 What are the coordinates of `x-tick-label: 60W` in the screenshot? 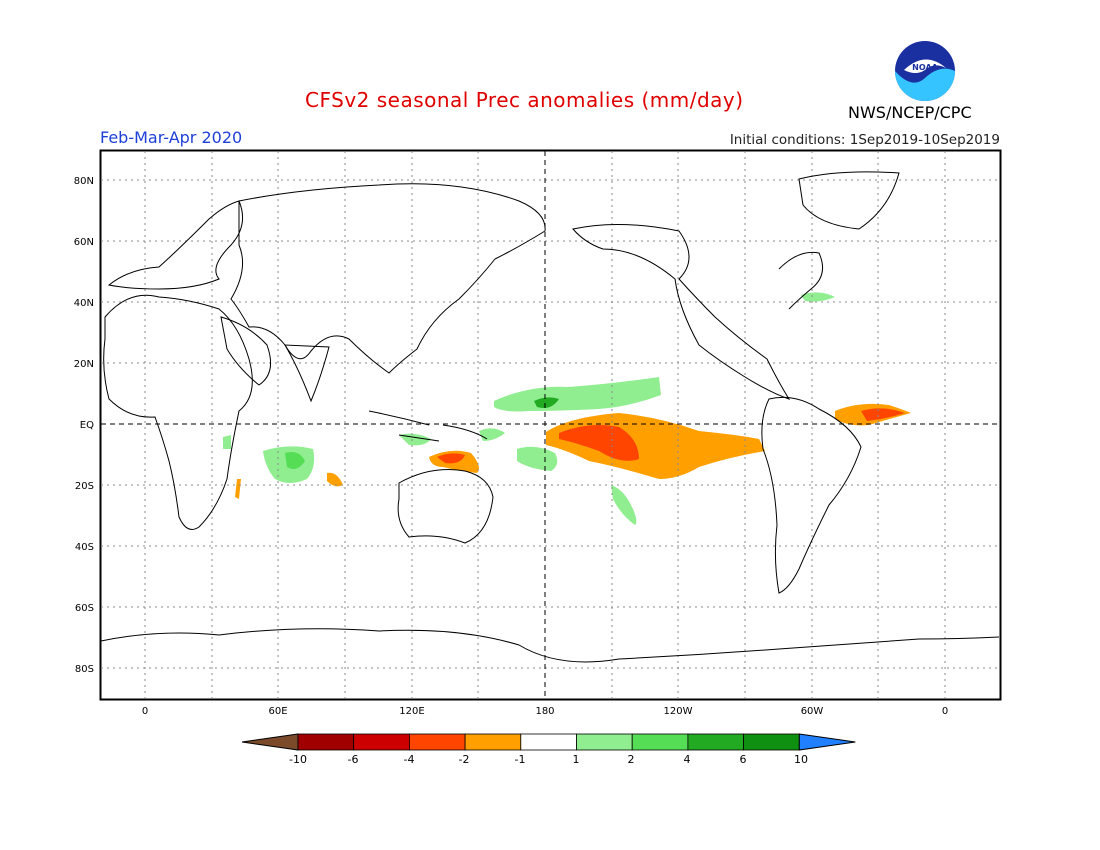 It's located at (812, 711).